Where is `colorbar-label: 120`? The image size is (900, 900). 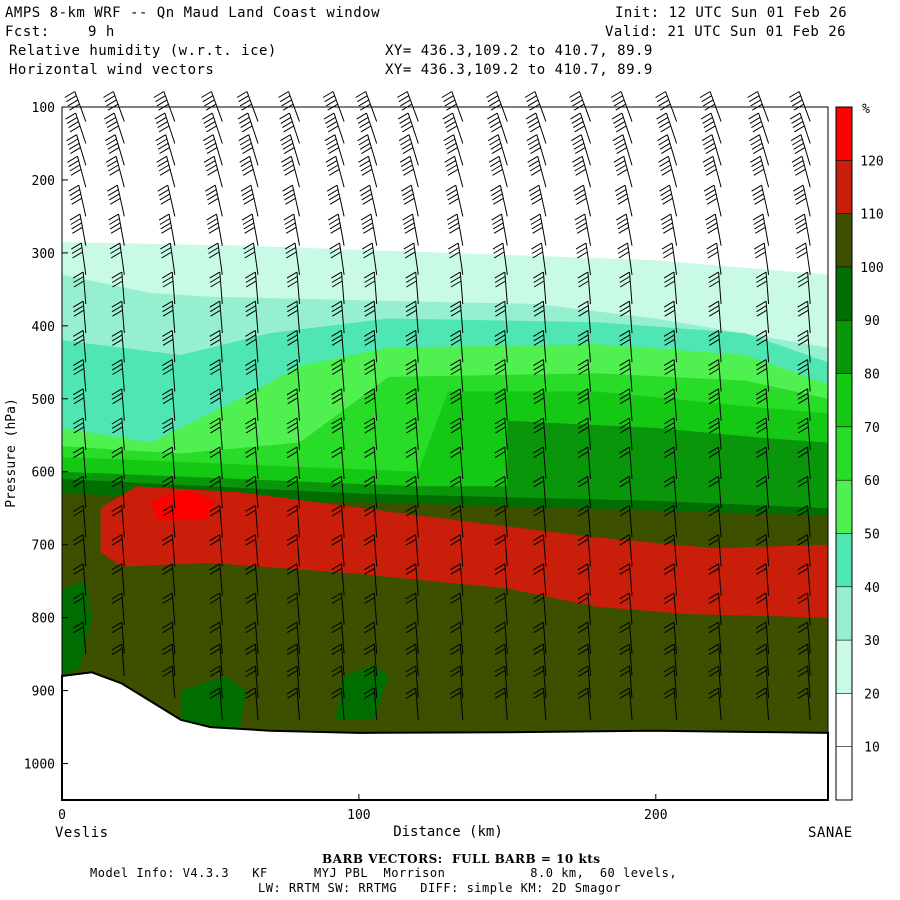 colorbar-label: 120 is located at coordinates (871, 161).